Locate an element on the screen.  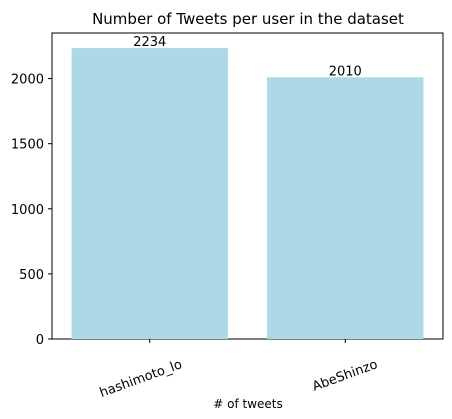
y-tick-label: 500 is located at coordinates (31, 275).